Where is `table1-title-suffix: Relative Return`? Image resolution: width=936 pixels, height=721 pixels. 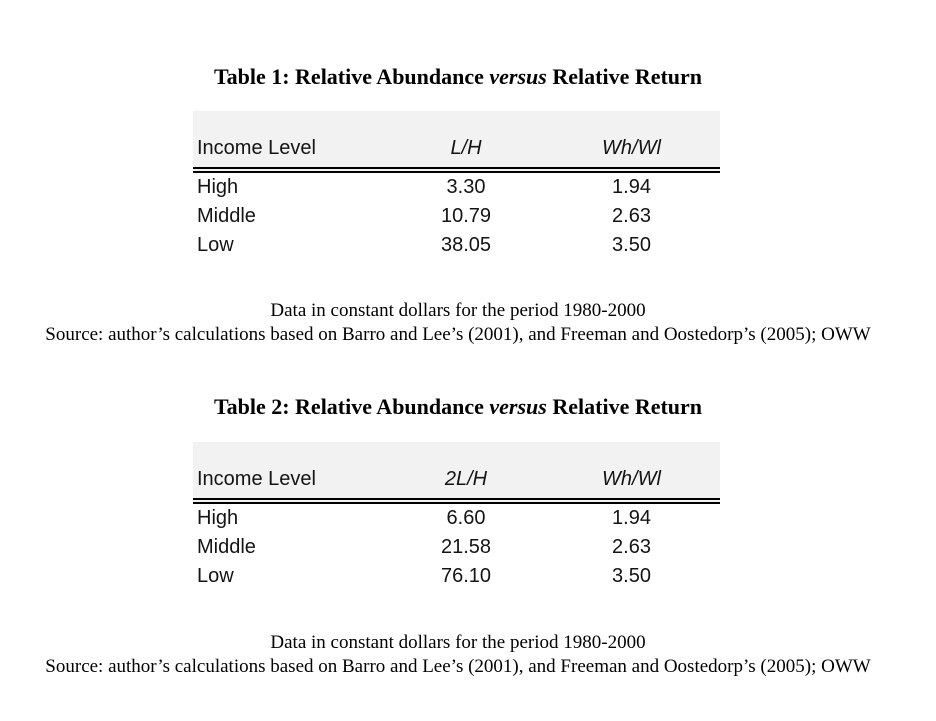
table1-title-suffix: Relative Return is located at coordinates (624, 76).